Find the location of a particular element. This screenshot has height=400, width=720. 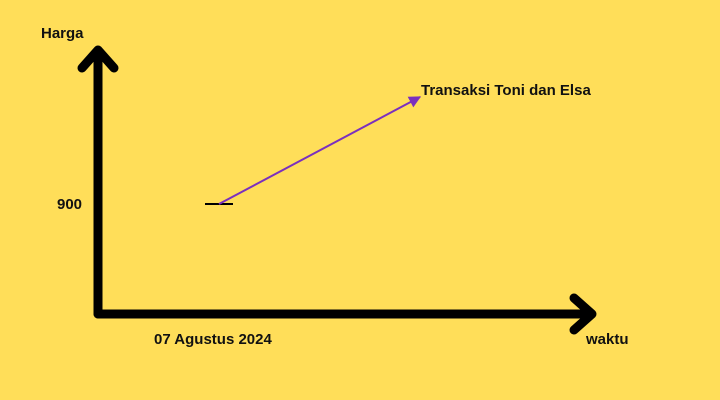

y-axis-label: Harga is located at coordinates (62, 33).